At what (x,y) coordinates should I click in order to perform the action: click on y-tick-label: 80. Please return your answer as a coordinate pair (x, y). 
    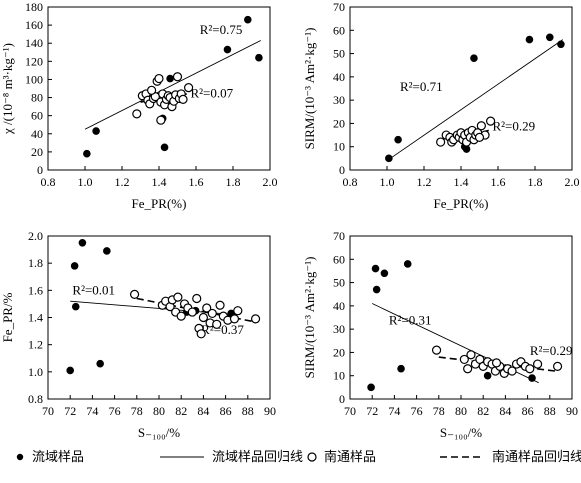
    Looking at the image, I should click on (37, 98).